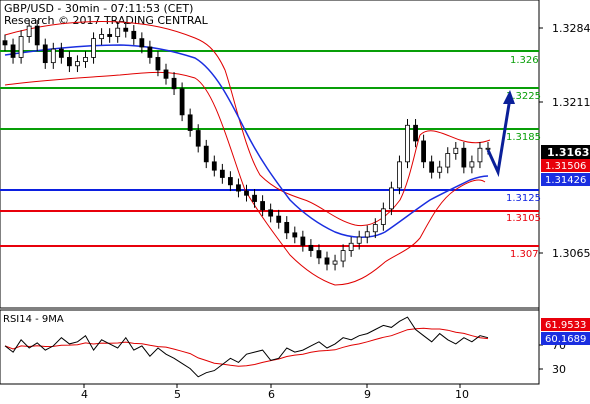 This screenshot has height=404, width=590. What do you see at coordinates (33, 319) in the screenshot?
I see `rsi-title: RSI14 - 9MA` at bounding box center [33, 319].